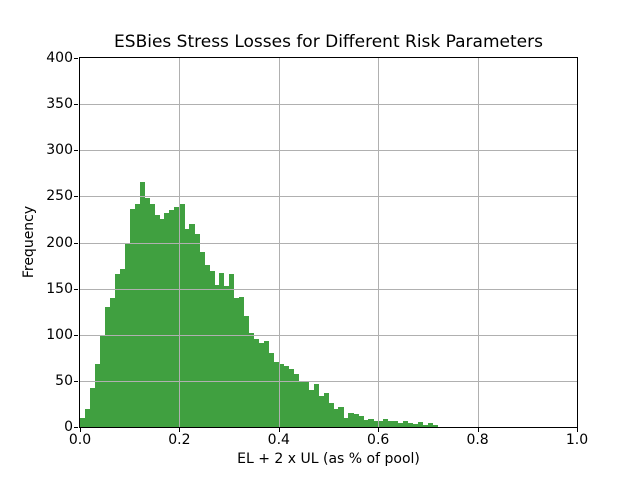 The height and width of the screenshot is (480, 640). Describe the element at coordinates (79, 242) in the screenshot. I see `left-spine` at that location.